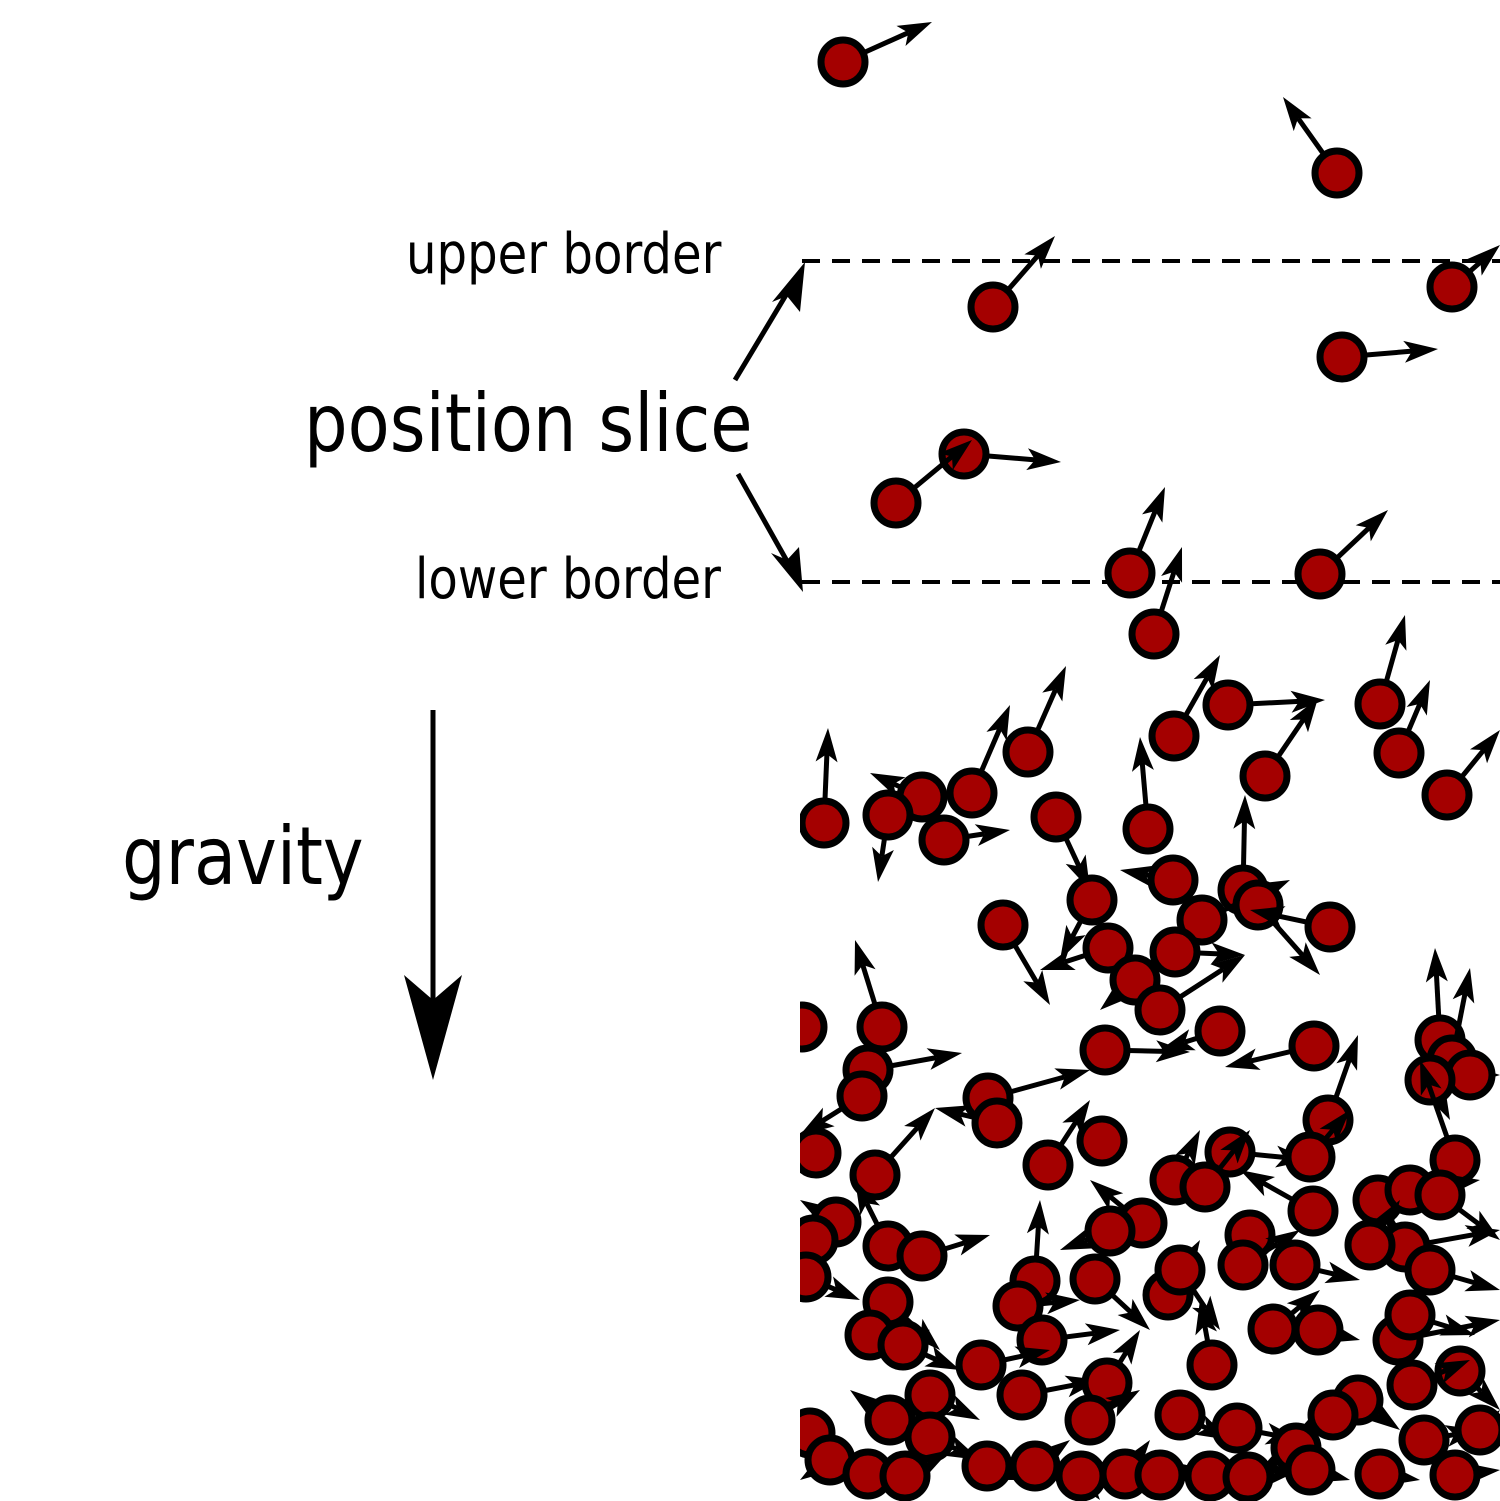 The height and width of the screenshot is (1501, 1500). What do you see at coordinates (769, 532) in the screenshot?
I see `lower-pointer-arrow-icon` at bounding box center [769, 532].